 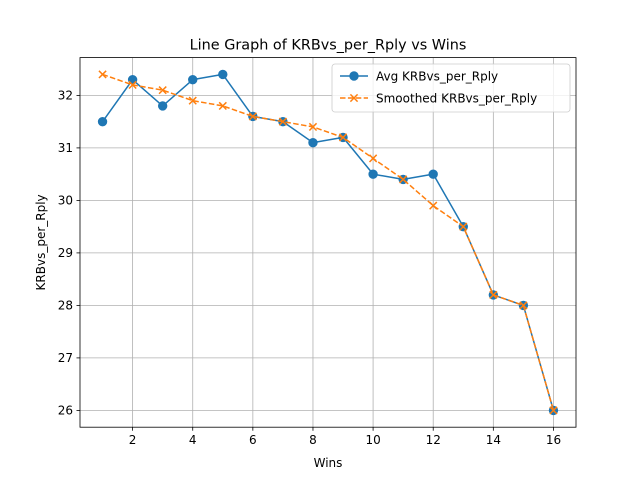 I want to click on legend-box, so click(x=451, y=88).